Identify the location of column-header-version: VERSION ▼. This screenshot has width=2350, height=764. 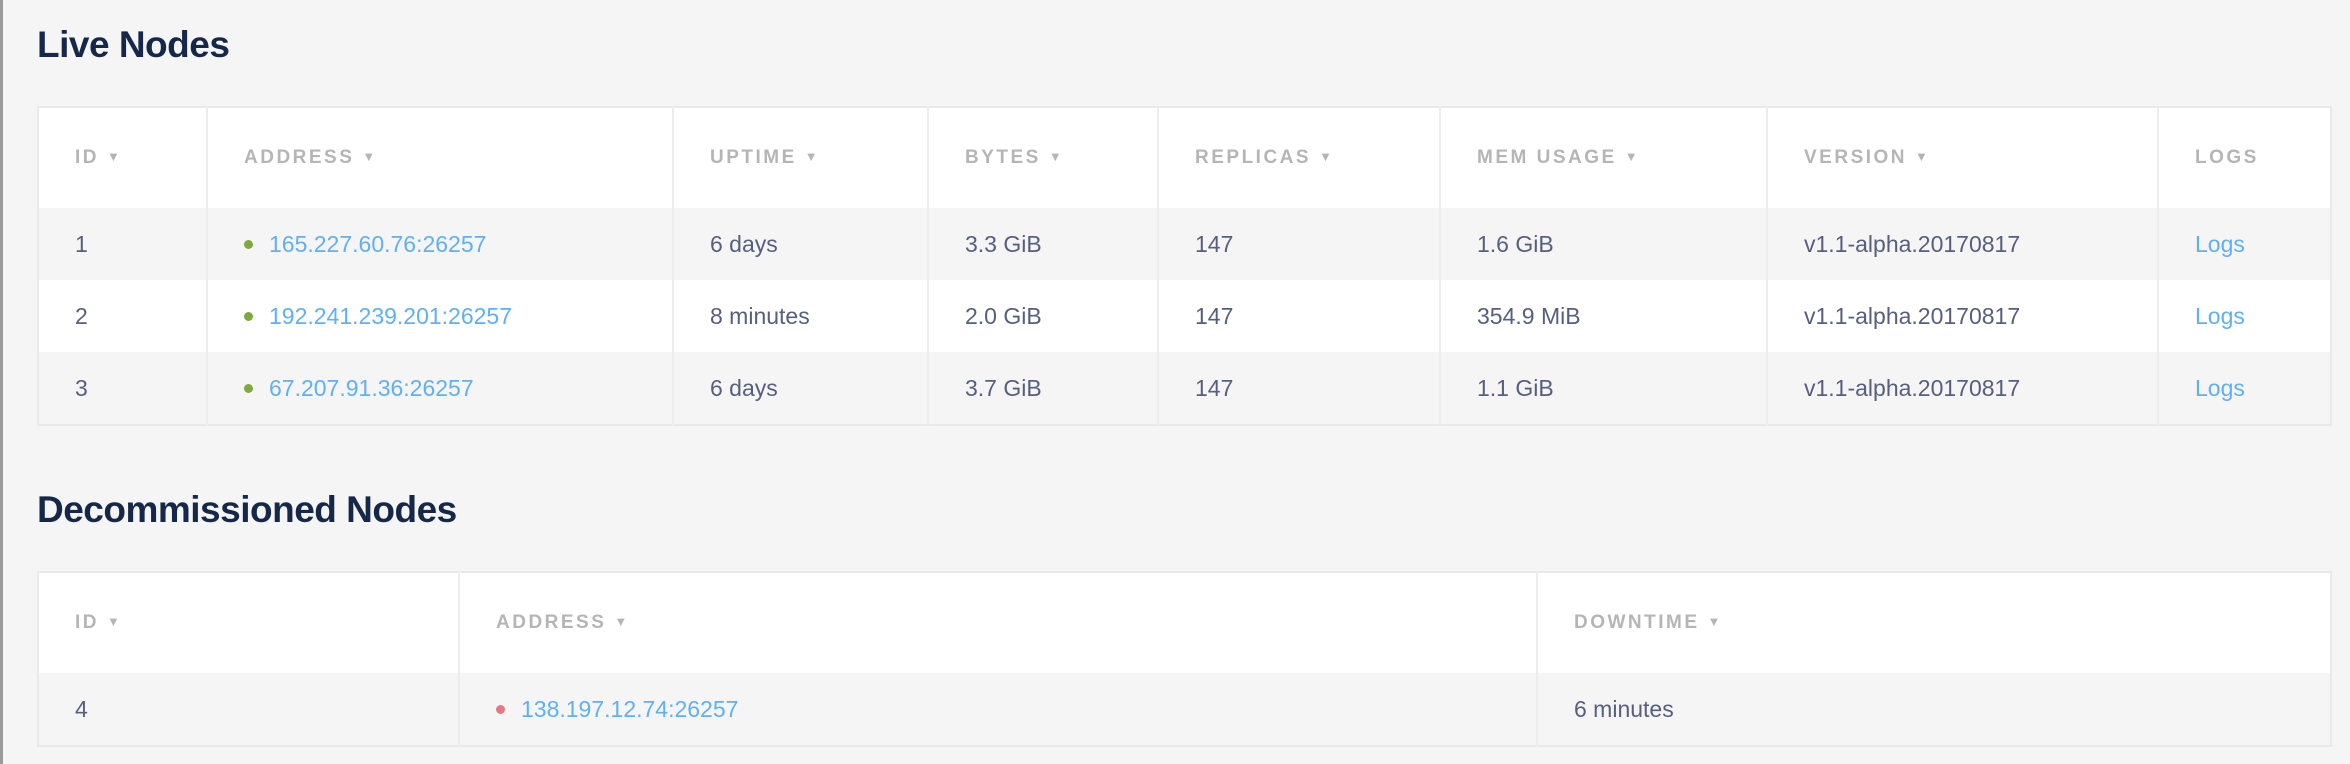
(1963, 157).